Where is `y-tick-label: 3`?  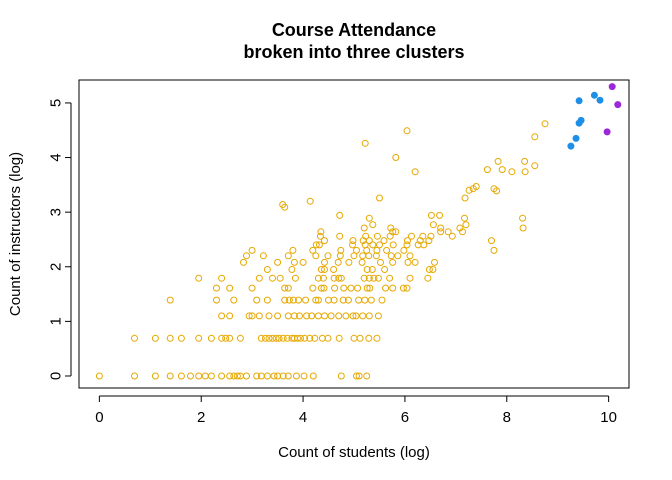
y-tick-label: 3 is located at coordinates (56, 212).